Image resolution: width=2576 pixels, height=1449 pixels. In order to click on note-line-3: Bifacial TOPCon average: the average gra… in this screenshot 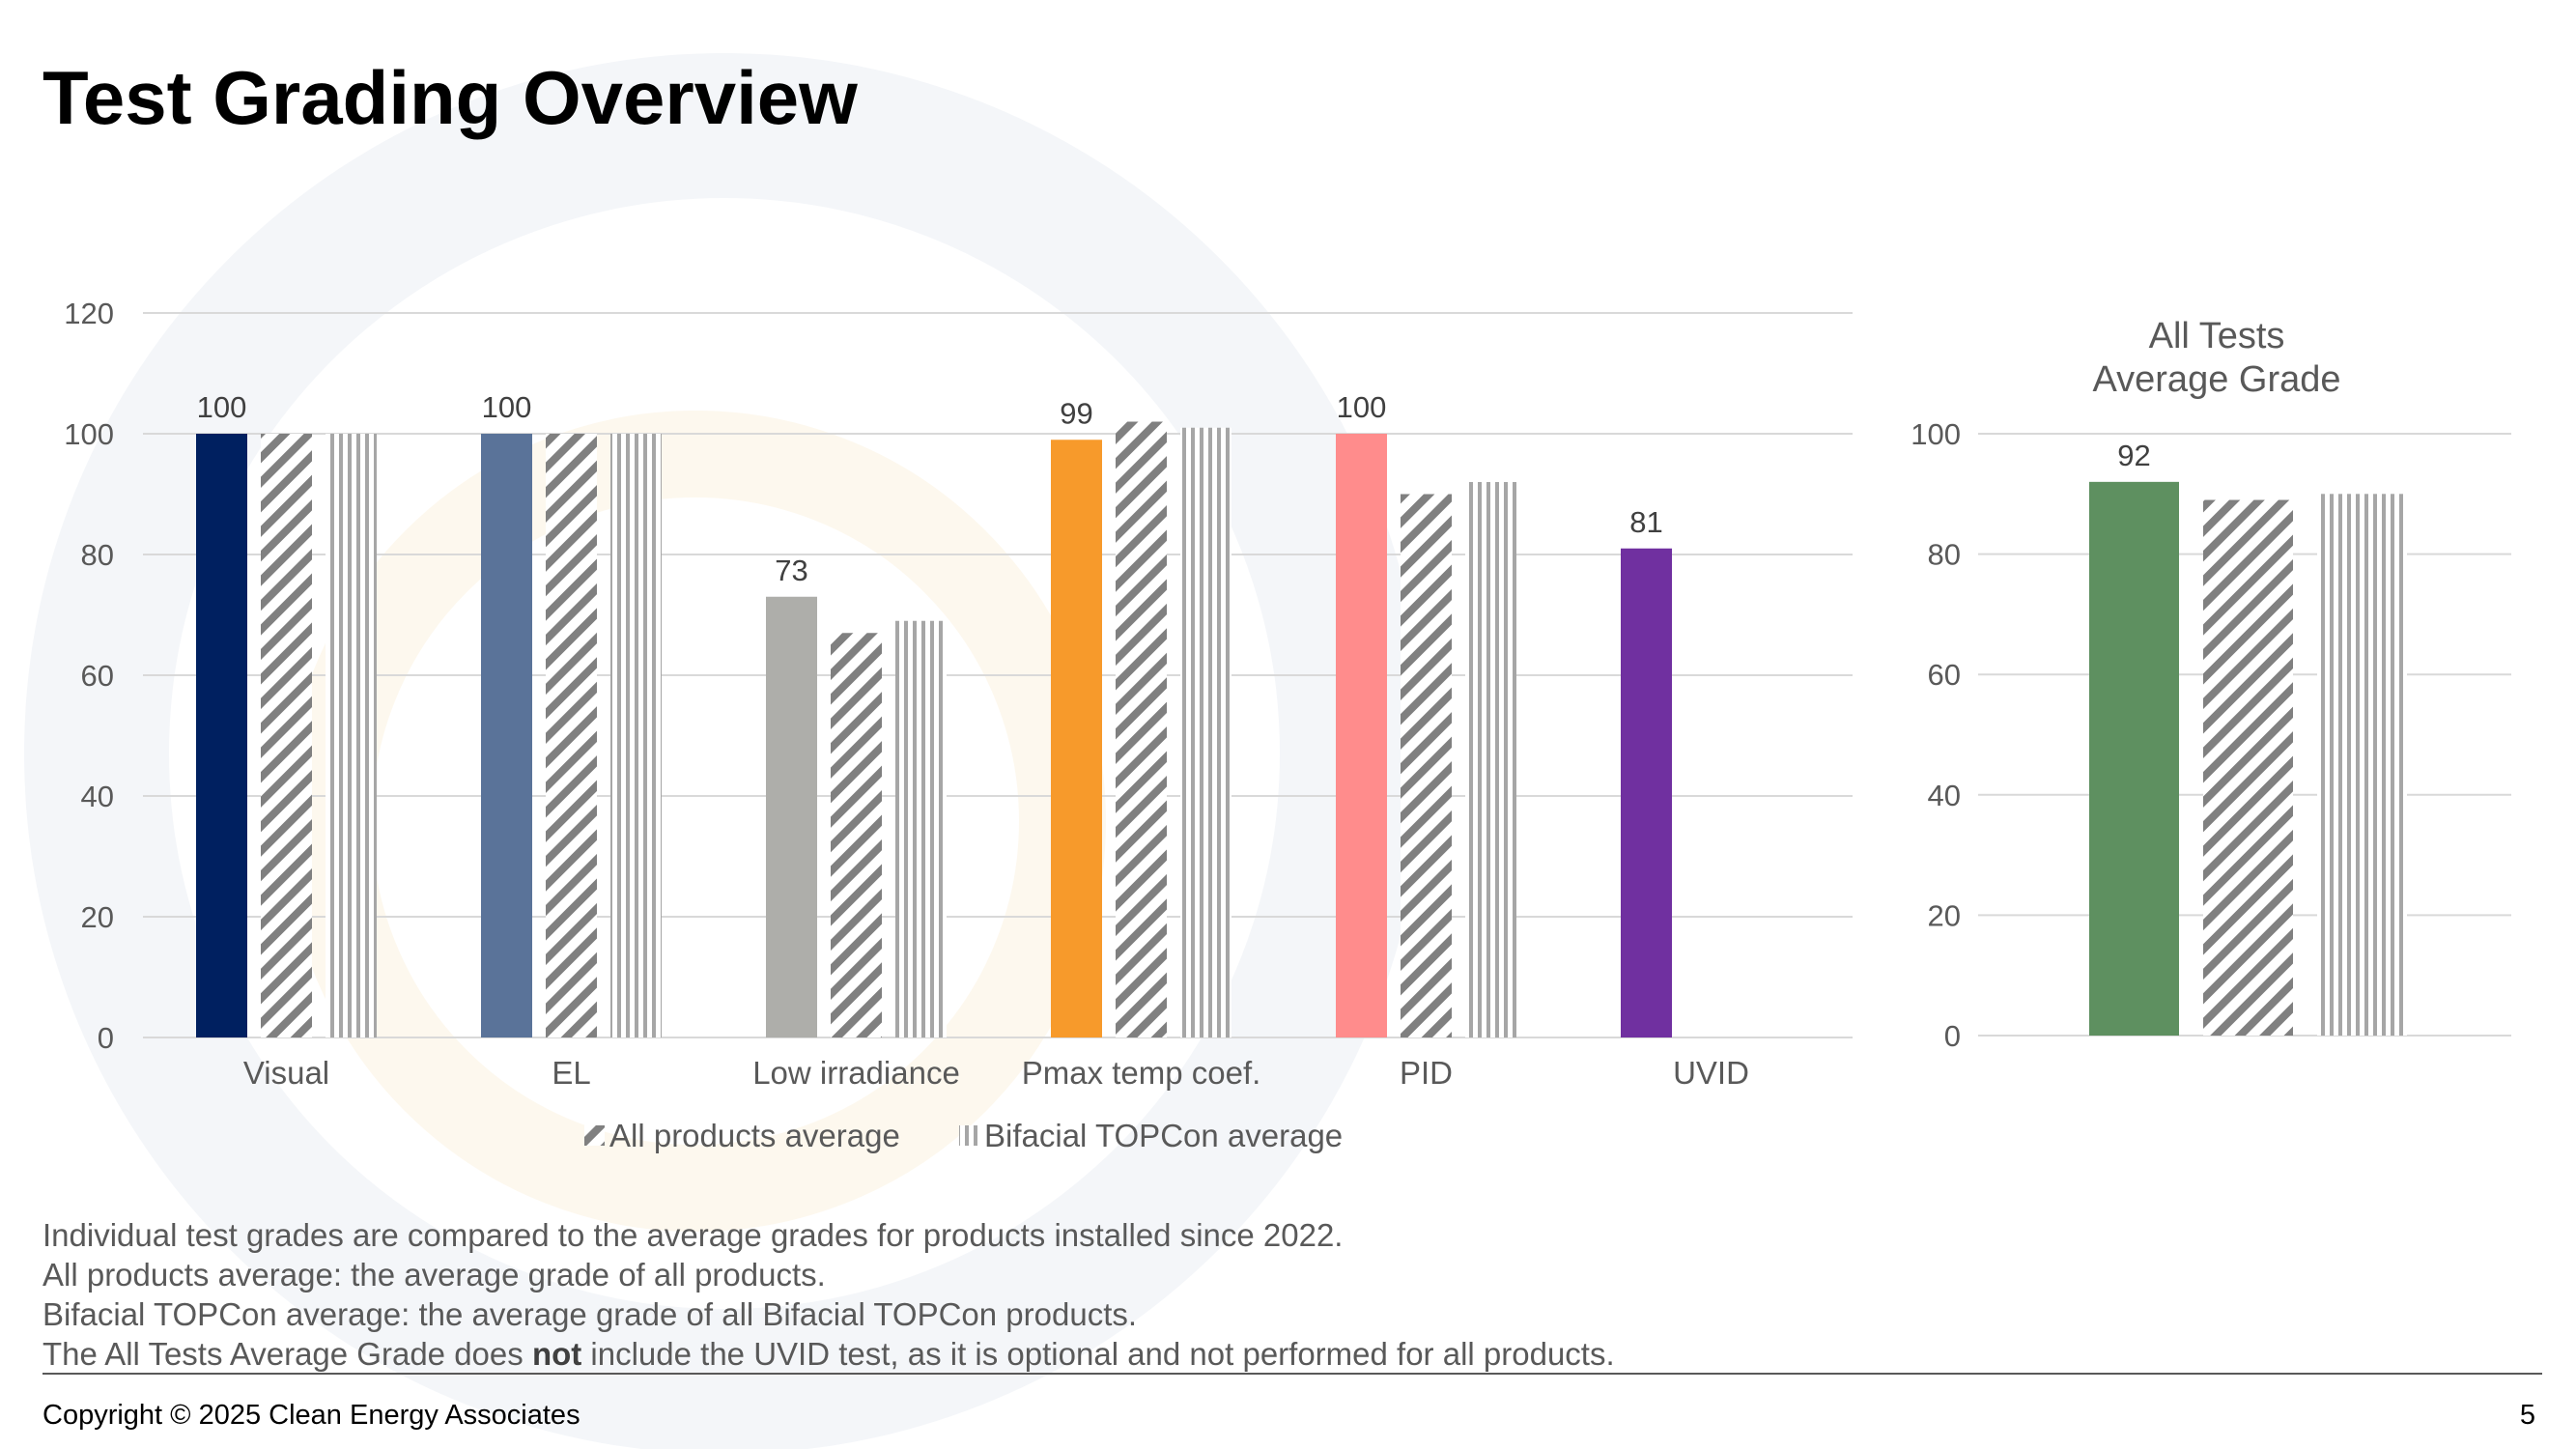, I will do `click(590, 1314)`.